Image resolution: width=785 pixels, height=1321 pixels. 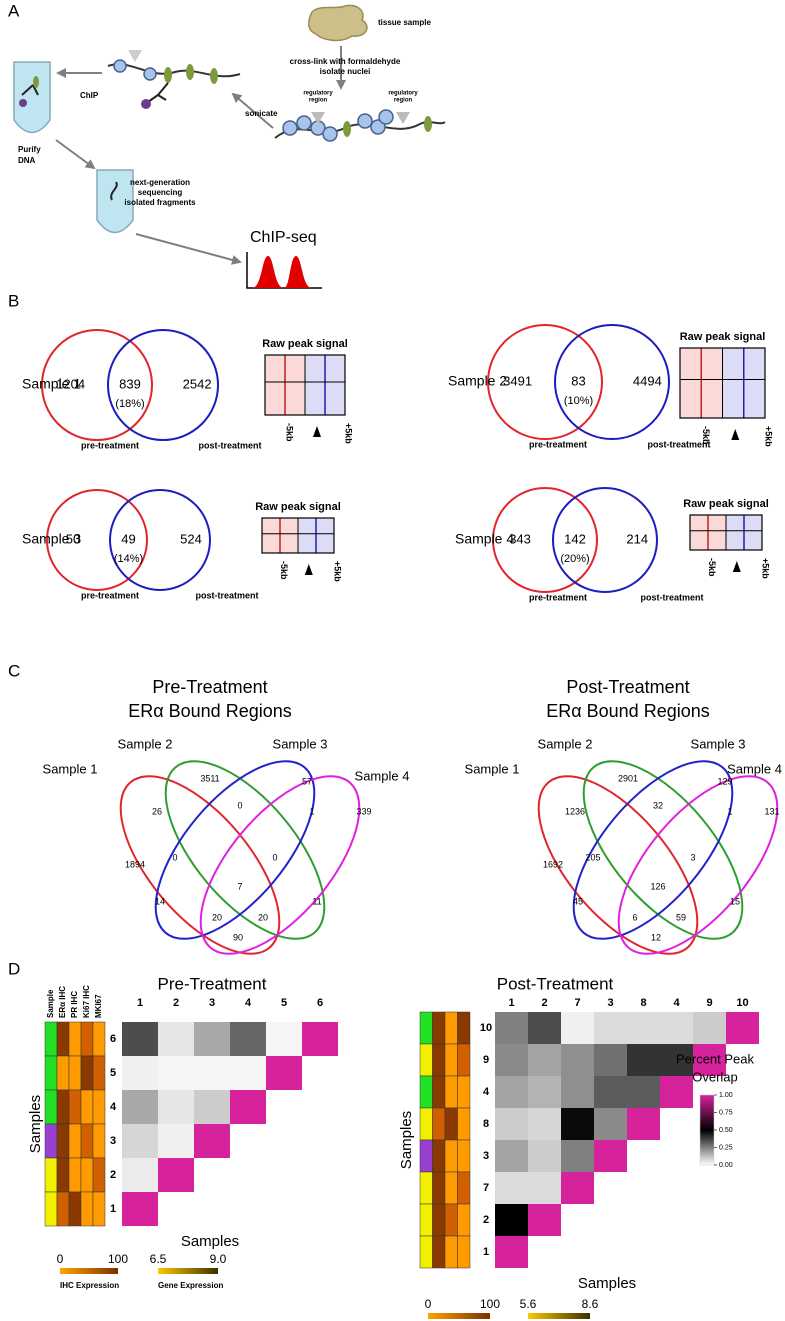 I want to click on count: 49, so click(x=128, y=538).